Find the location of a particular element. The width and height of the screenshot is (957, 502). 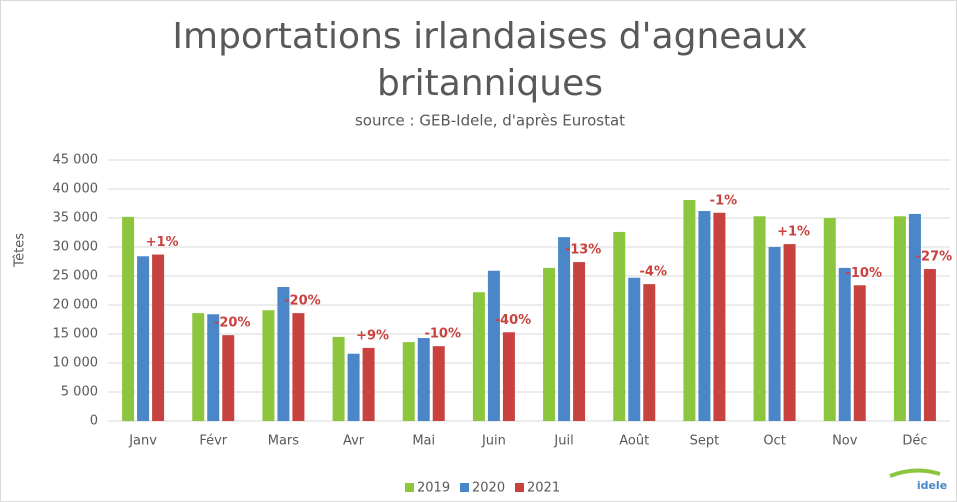

legend-label: 2019 is located at coordinates (433, 488).